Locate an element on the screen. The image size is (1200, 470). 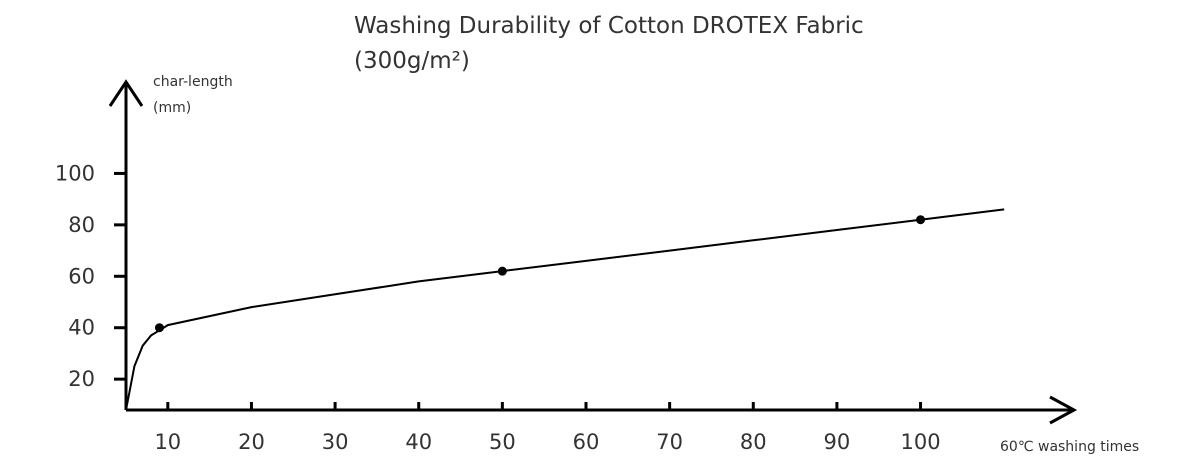
x-tick-label: 10 is located at coordinates (167, 442).